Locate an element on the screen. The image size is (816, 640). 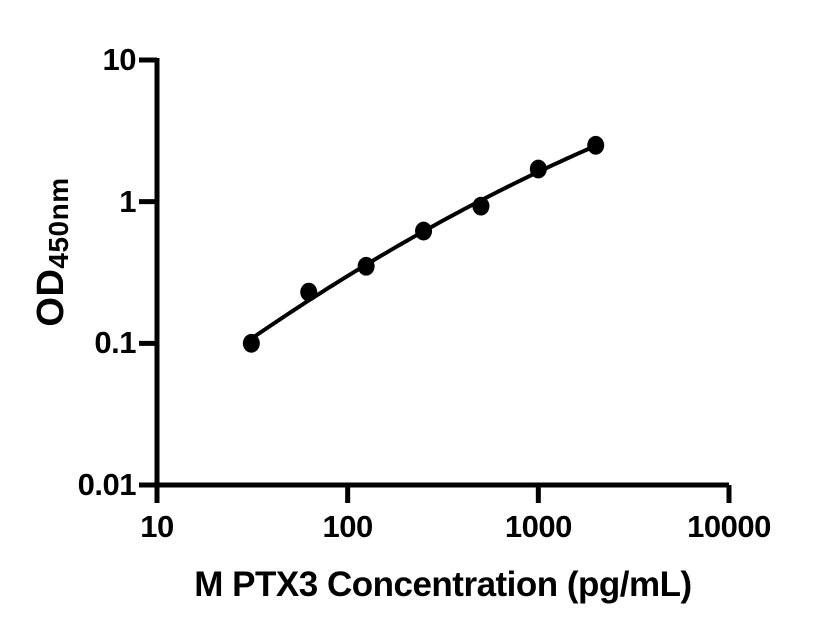
x-tick-label: 1000 is located at coordinates (538, 526).